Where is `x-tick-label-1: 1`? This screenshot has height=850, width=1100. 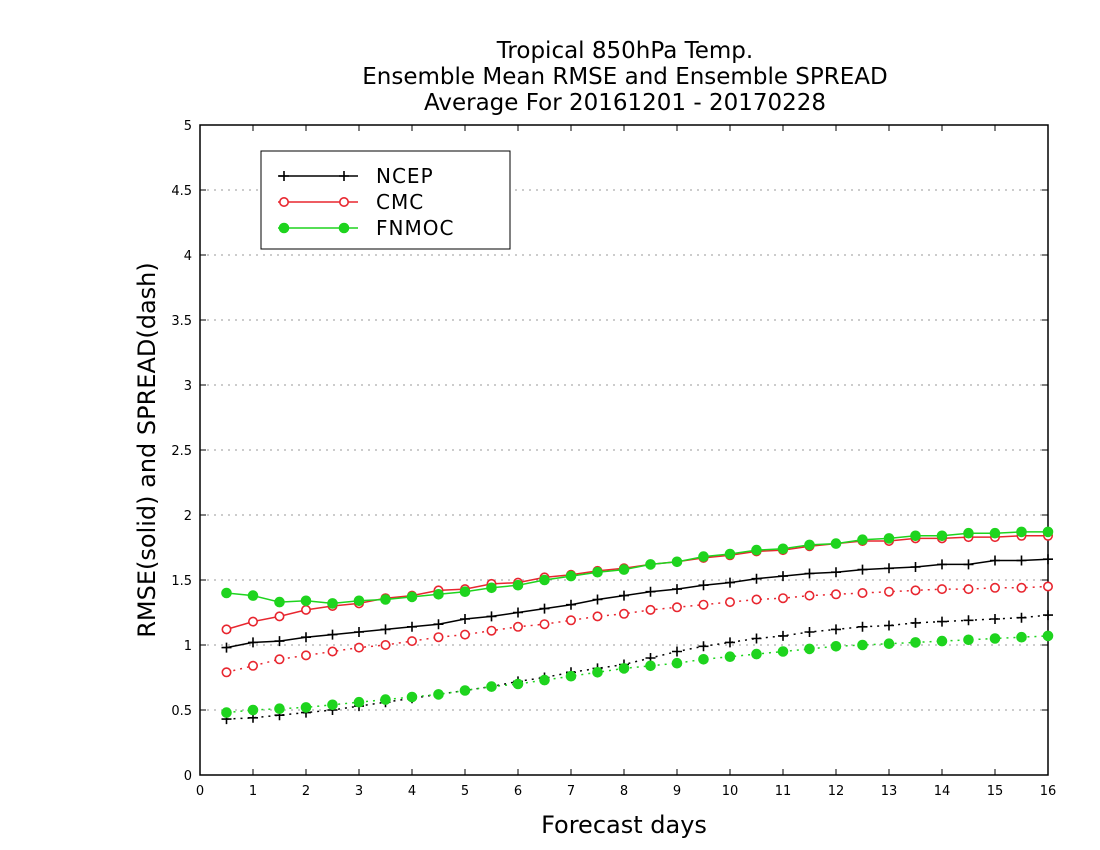
x-tick-label-1: 1 is located at coordinates (253, 791).